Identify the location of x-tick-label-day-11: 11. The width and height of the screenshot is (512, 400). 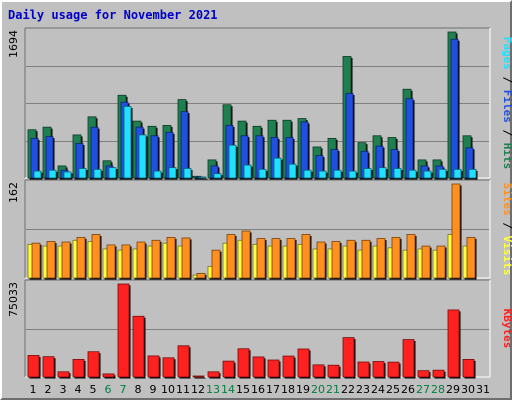
(183, 389).